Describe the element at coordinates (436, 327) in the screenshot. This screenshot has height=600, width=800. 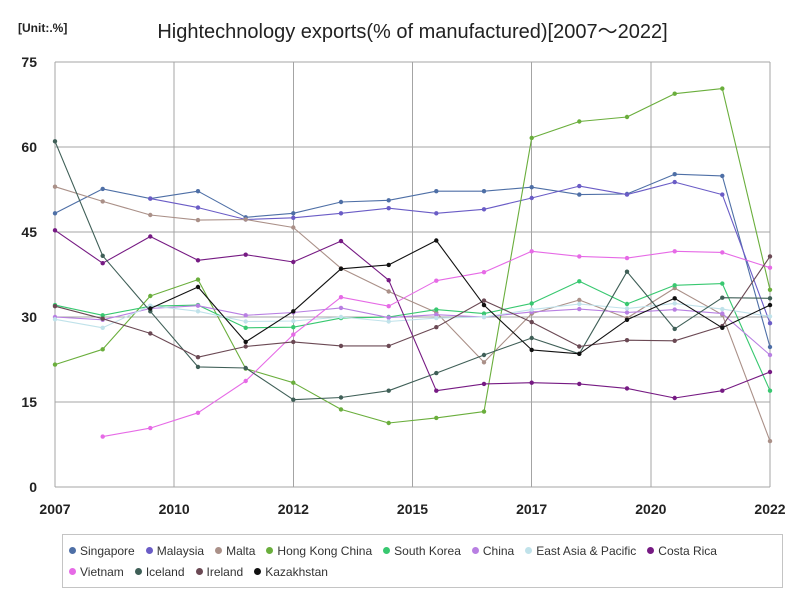
I see `data-point-ireland-2015` at that location.